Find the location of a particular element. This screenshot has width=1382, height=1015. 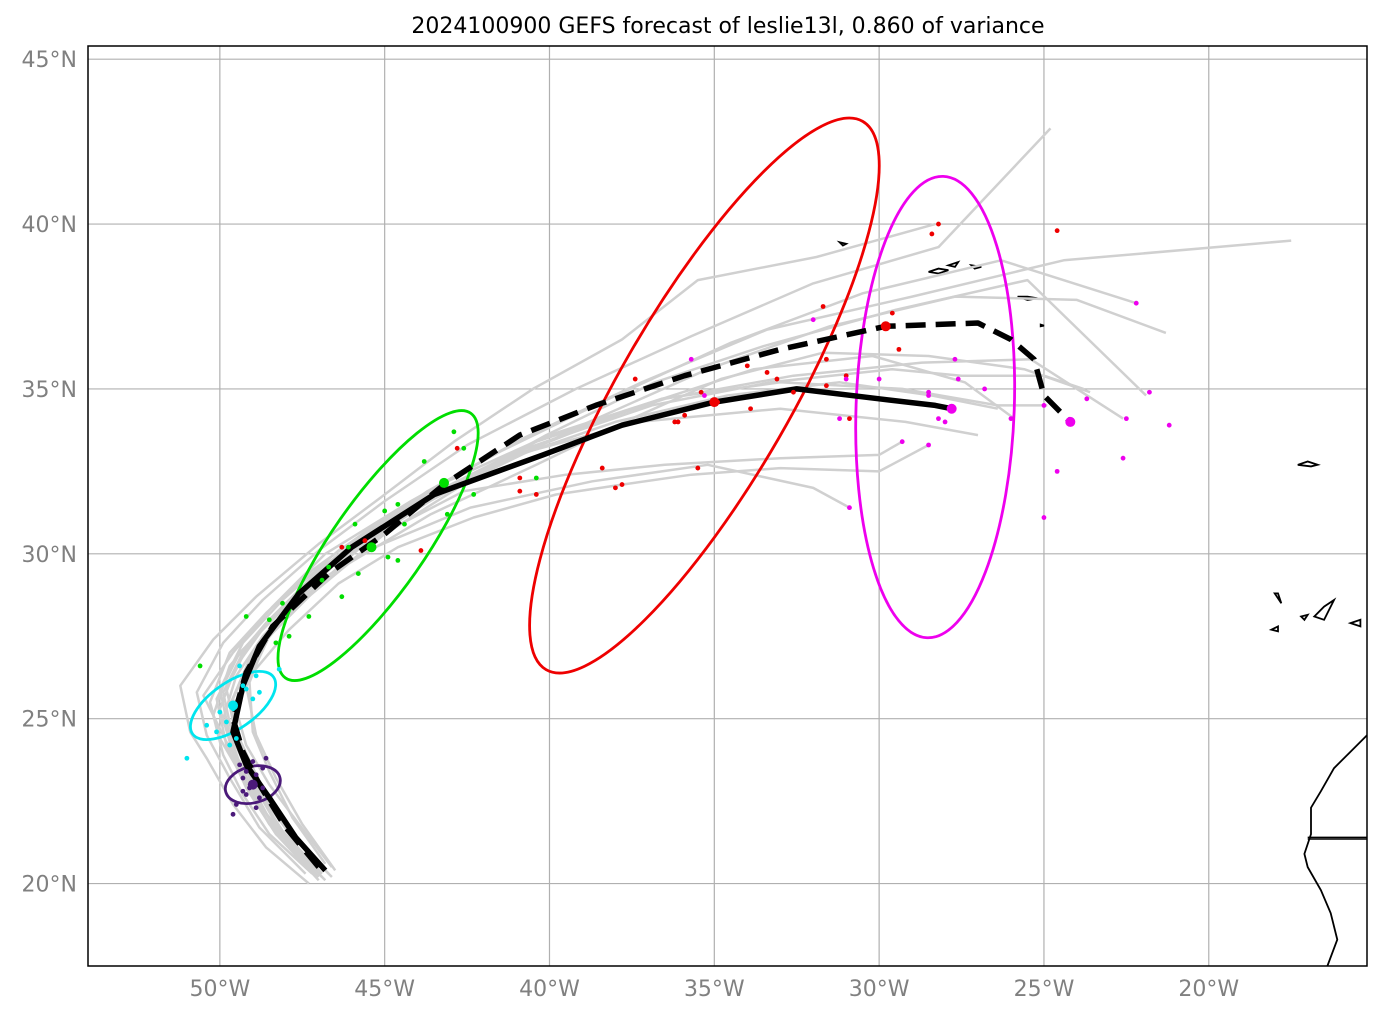

coastline-africa is located at coordinates (1335, 850).